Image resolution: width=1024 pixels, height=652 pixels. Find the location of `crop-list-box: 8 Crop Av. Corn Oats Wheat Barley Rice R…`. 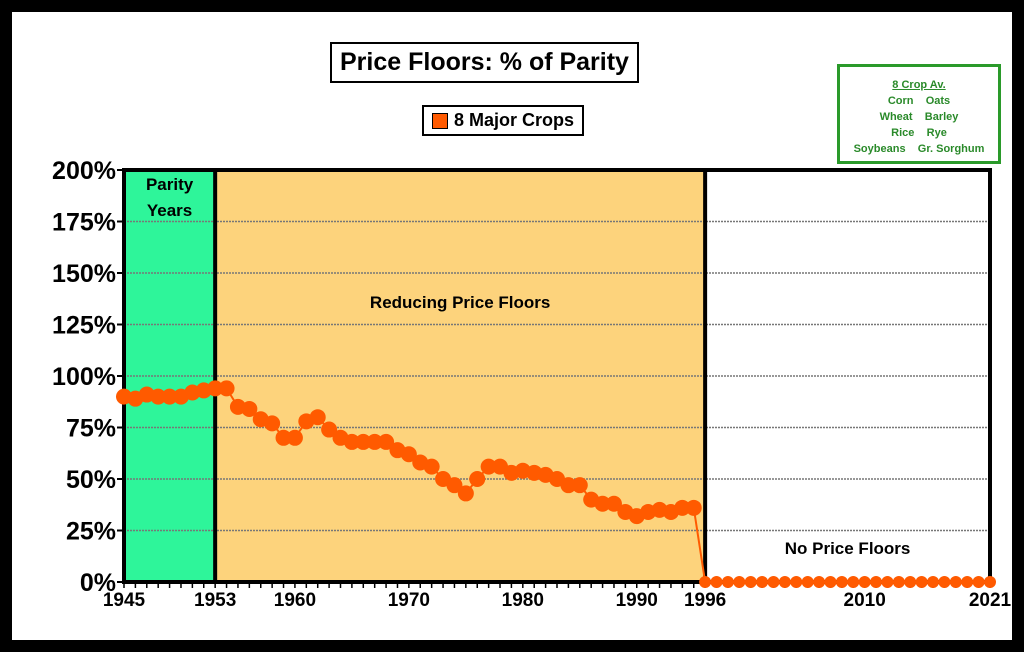

crop-list-box: 8 Crop Av. Corn Oats Wheat Barley Rice R… is located at coordinates (919, 114).